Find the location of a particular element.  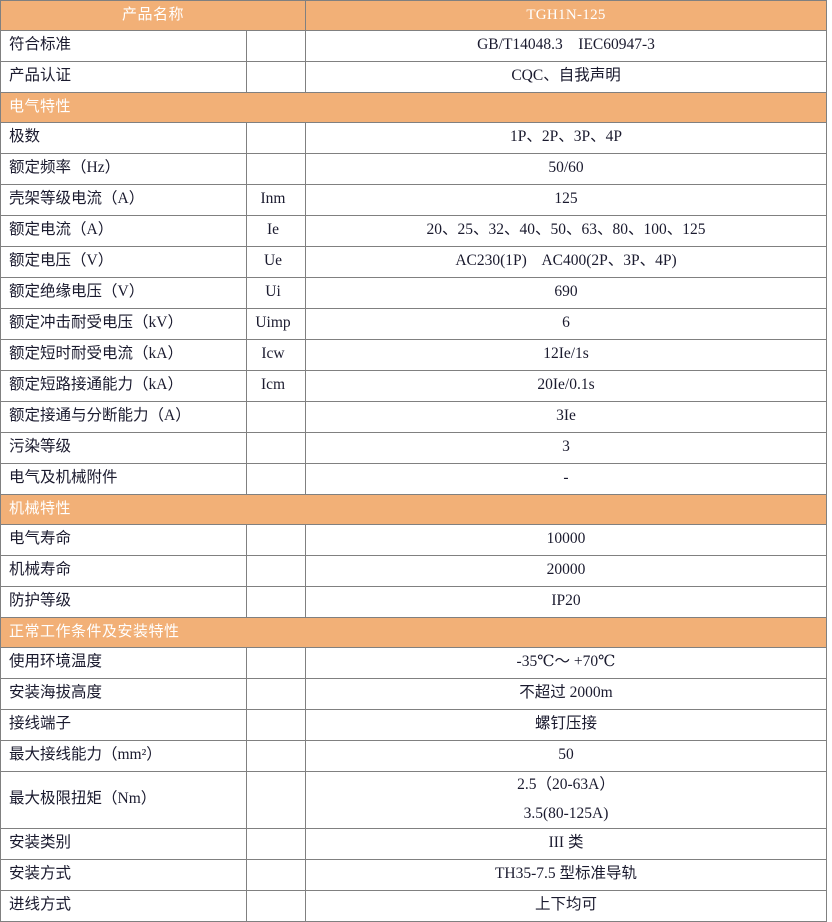

spec-value: 上下均可 is located at coordinates (566, 906).